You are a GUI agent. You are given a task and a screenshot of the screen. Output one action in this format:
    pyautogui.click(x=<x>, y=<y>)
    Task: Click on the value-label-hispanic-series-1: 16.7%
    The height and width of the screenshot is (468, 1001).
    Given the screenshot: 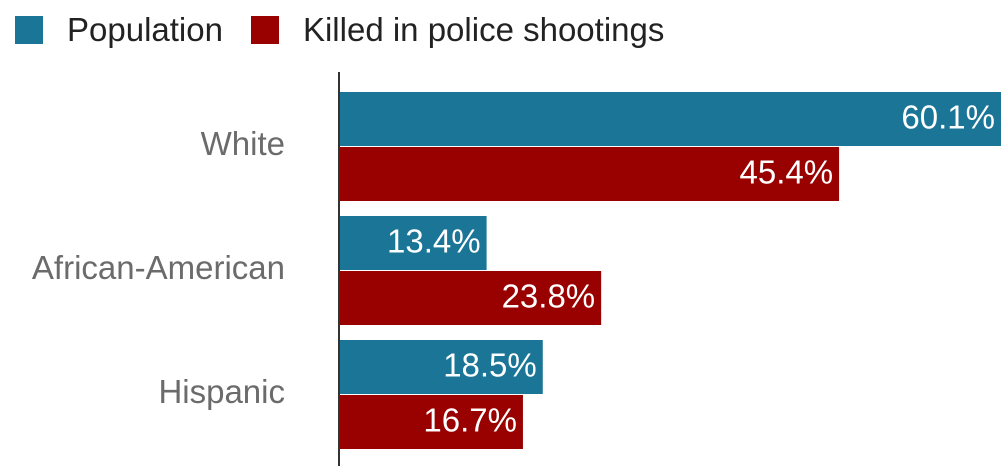 What is the action you would take?
    pyautogui.click(x=470, y=420)
    